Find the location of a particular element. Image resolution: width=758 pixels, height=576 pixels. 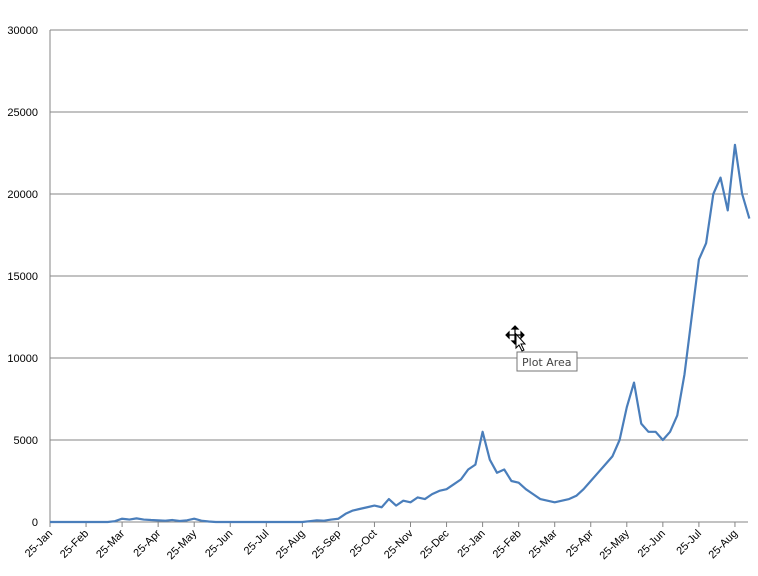

tooltip: Plot Area is located at coordinates (547, 362).